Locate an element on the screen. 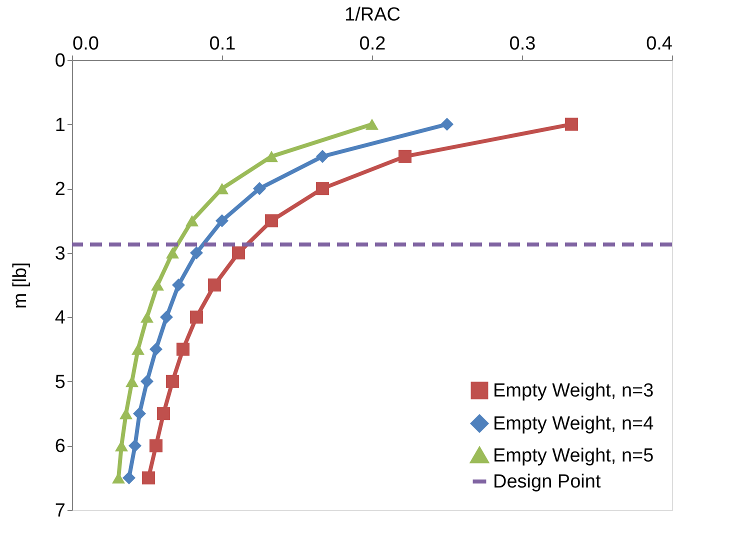 The width and height of the screenshot is (732, 548). y-tick-label: 6 is located at coordinates (60, 447).